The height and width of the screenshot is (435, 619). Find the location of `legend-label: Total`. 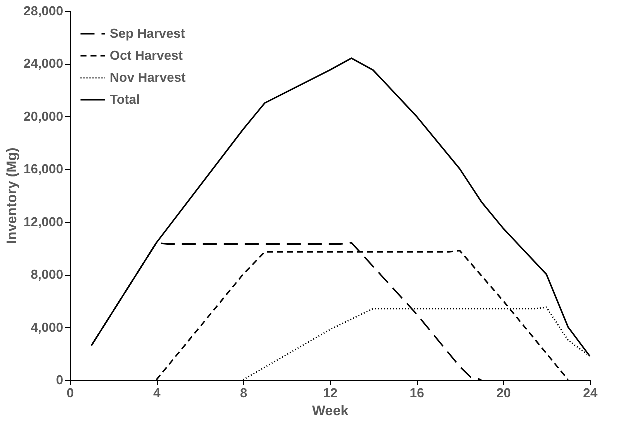

legend-label: Total is located at coordinates (125, 99).